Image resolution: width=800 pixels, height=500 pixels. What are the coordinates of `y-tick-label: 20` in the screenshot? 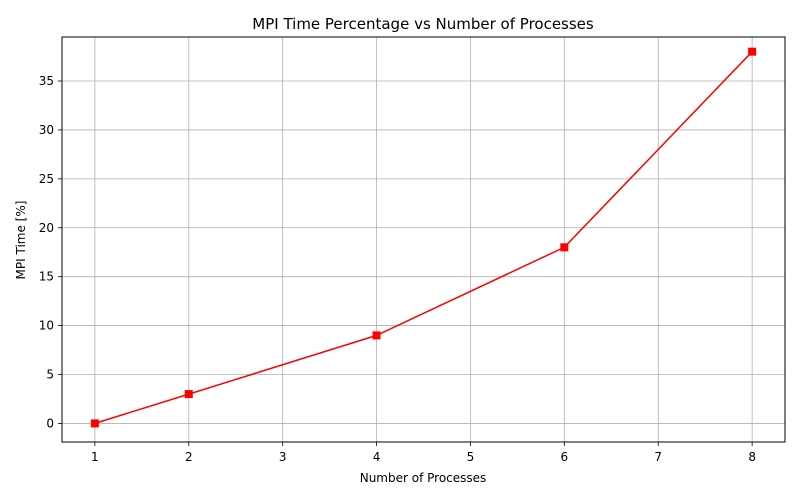 It's located at (46, 228).